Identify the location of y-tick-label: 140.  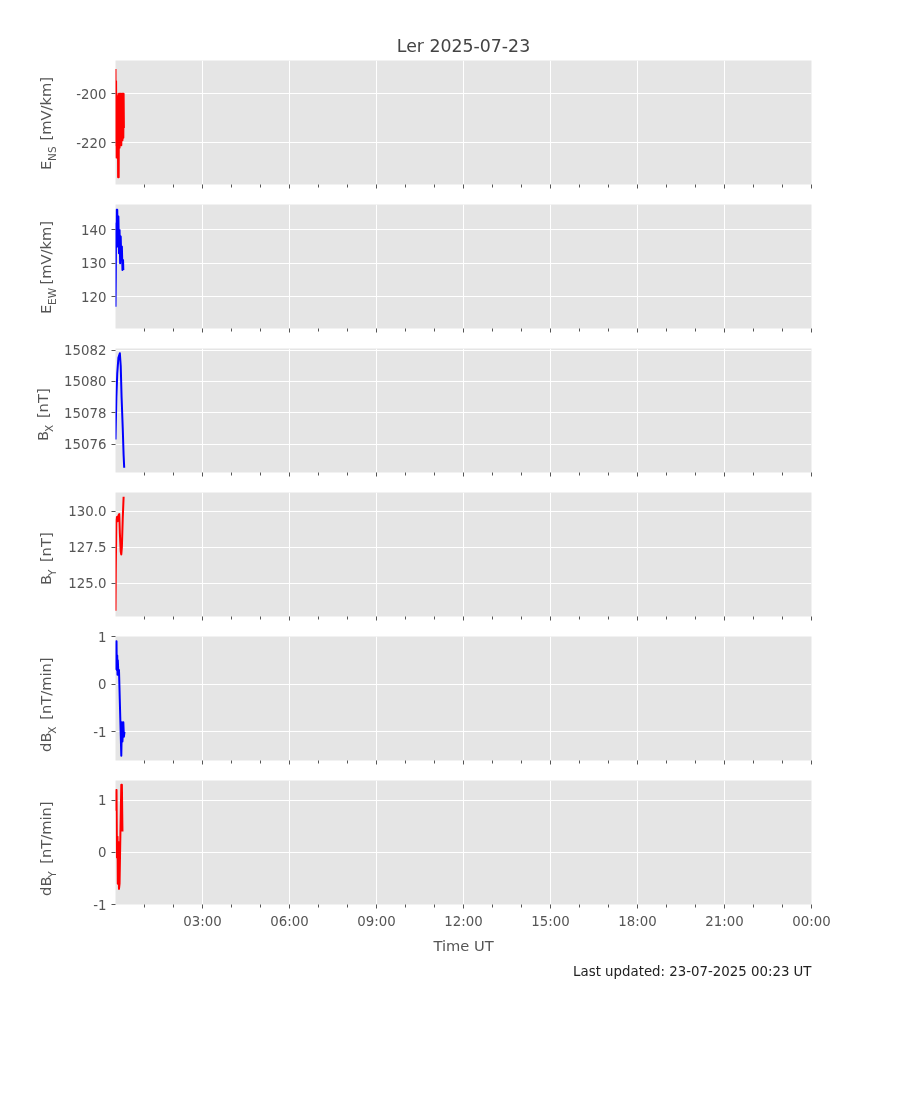
(94, 230).